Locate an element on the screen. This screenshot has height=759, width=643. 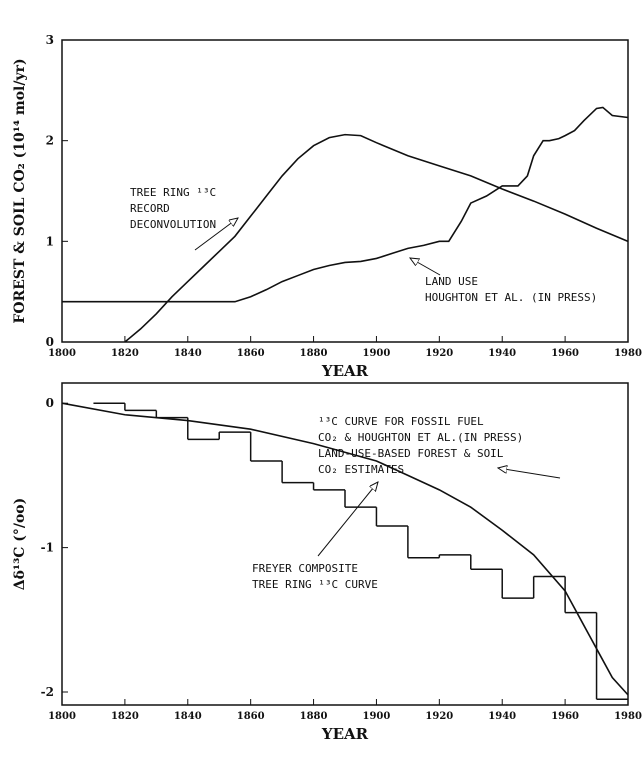
annotation: DECONVOLUTION is located at coordinates (173, 224).